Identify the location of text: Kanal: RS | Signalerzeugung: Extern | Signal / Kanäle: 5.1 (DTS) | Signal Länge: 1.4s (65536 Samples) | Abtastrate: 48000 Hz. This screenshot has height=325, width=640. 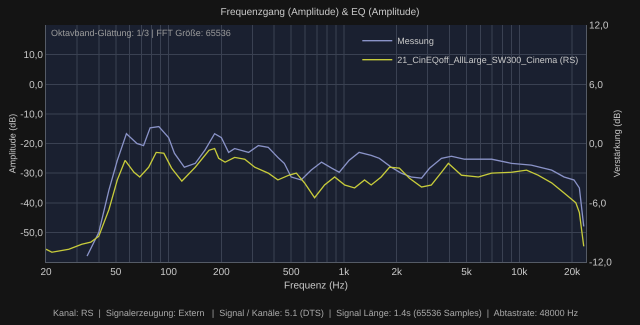
(316, 313).